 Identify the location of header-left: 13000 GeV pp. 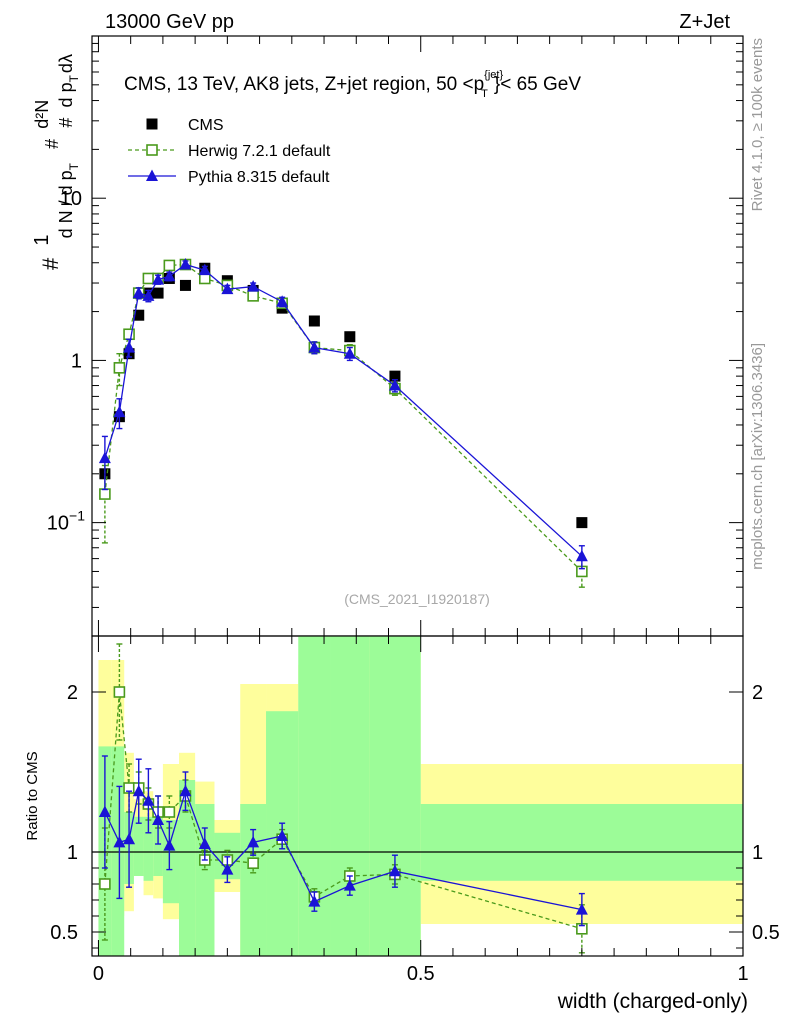
(169, 22).